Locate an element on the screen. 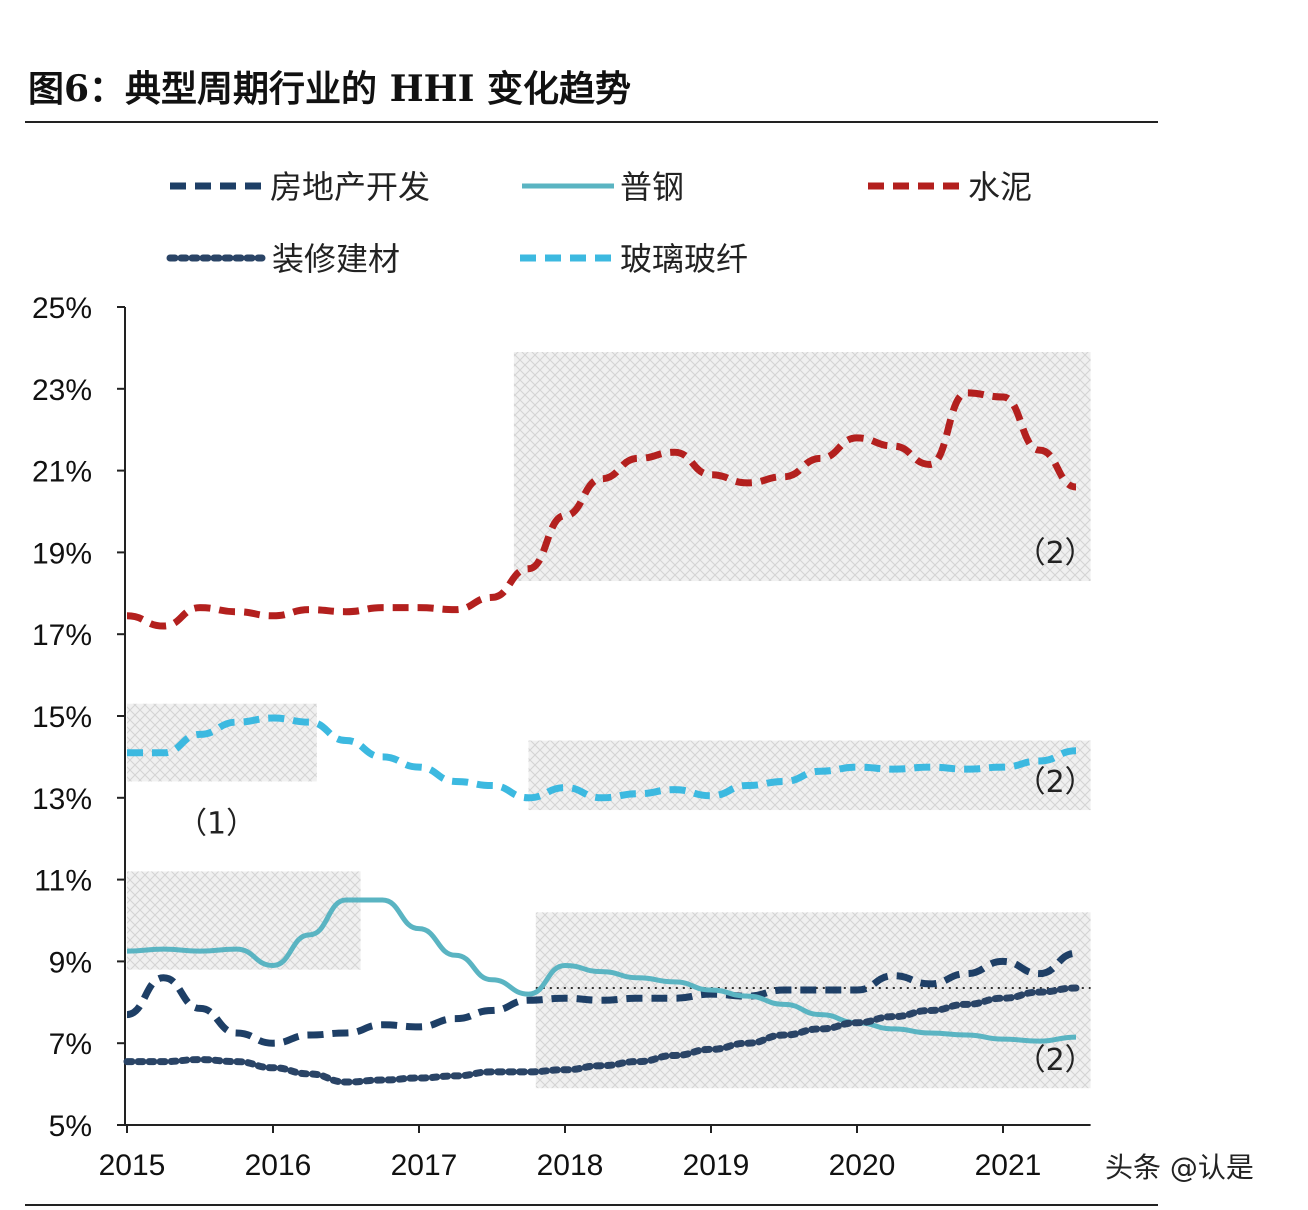 Image resolution: width=1308 pixels, height=1210 pixels. top-rule is located at coordinates (591, 122).